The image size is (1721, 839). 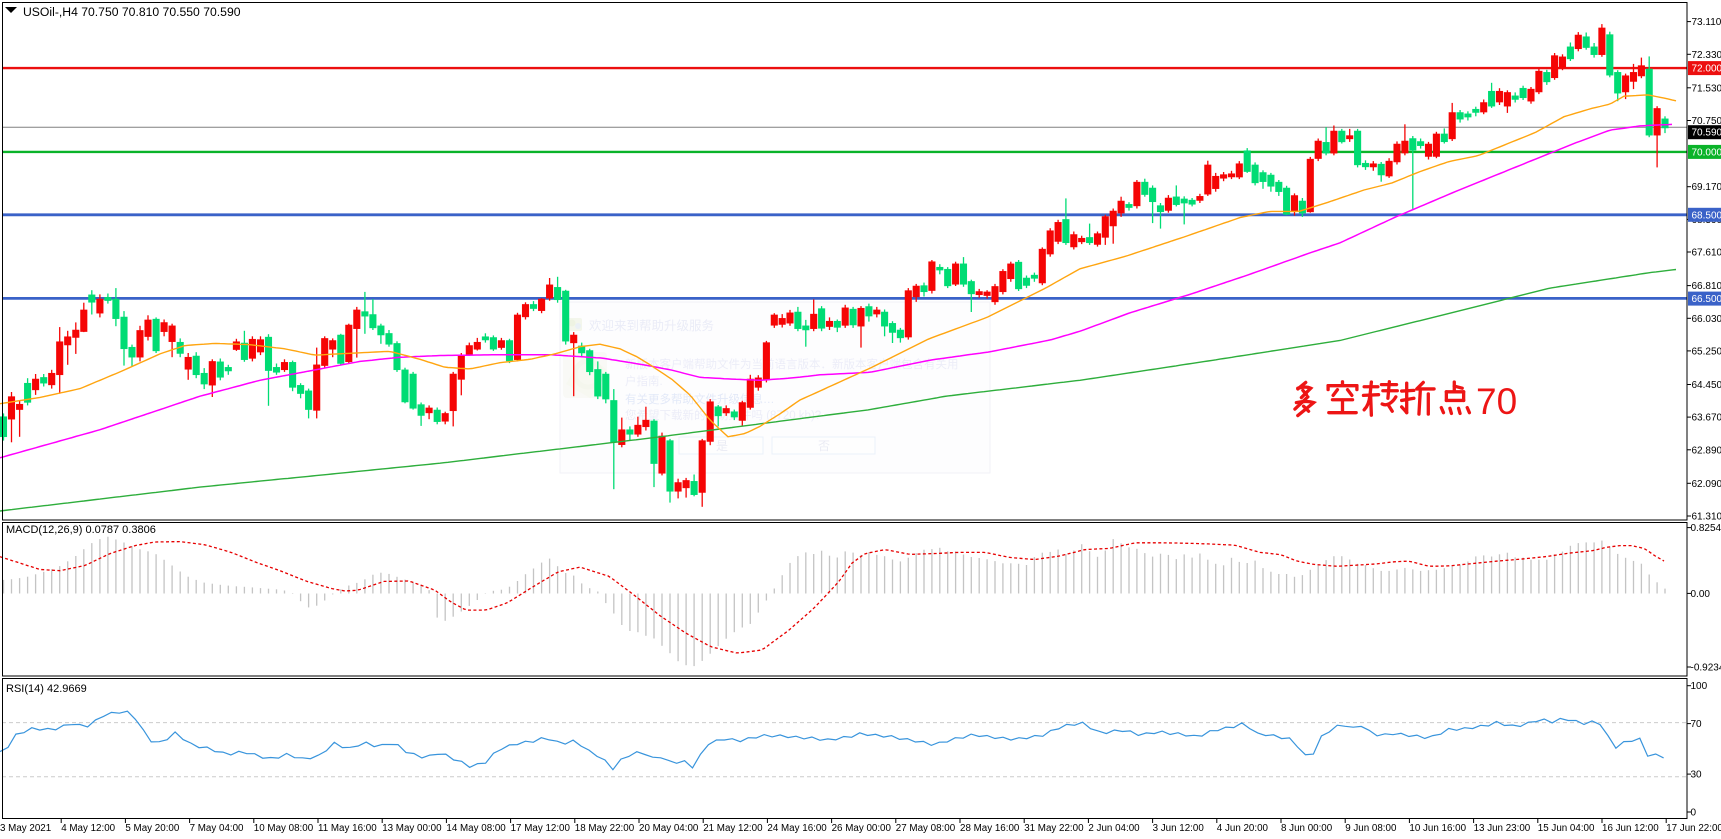 What do you see at coordinates (1706, 152) in the screenshot?
I see `svg-text: 70.000` at bounding box center [1706, 152].